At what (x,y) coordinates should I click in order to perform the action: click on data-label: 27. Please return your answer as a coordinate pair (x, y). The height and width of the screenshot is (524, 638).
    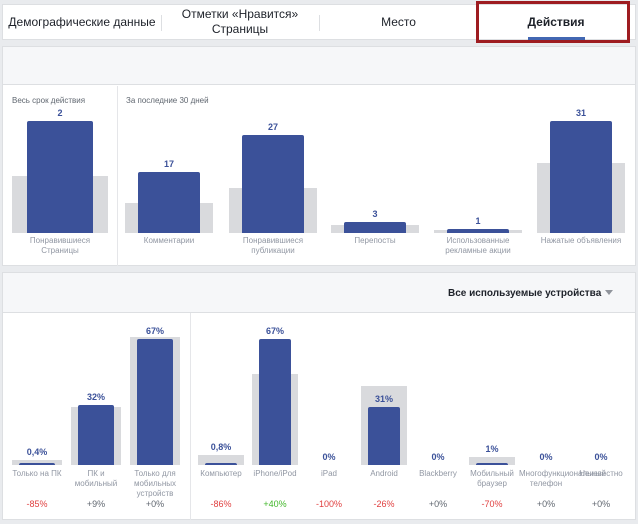
    Looking at the image, I should click on (272, 127).